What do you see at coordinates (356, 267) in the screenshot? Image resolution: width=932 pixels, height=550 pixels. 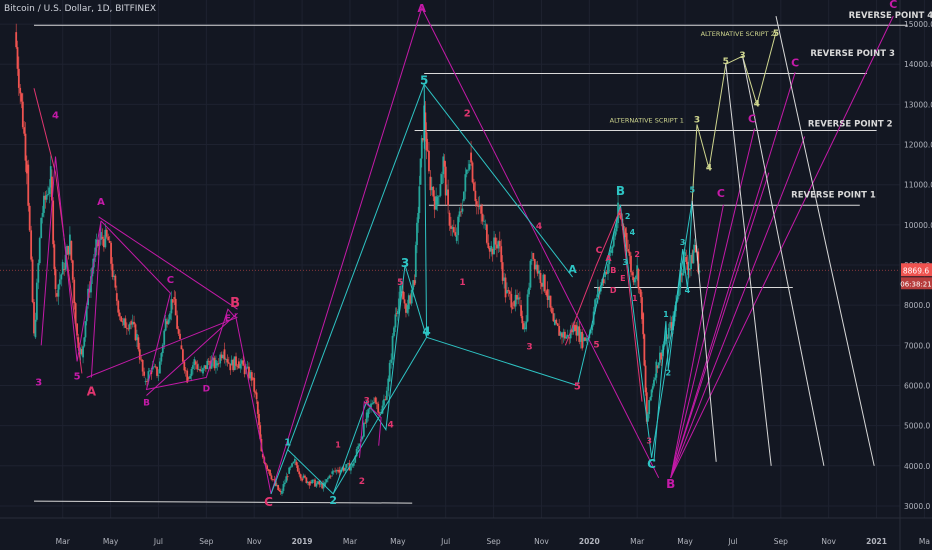 I see `impulse-channel-top` at bounding box center [356, 267].